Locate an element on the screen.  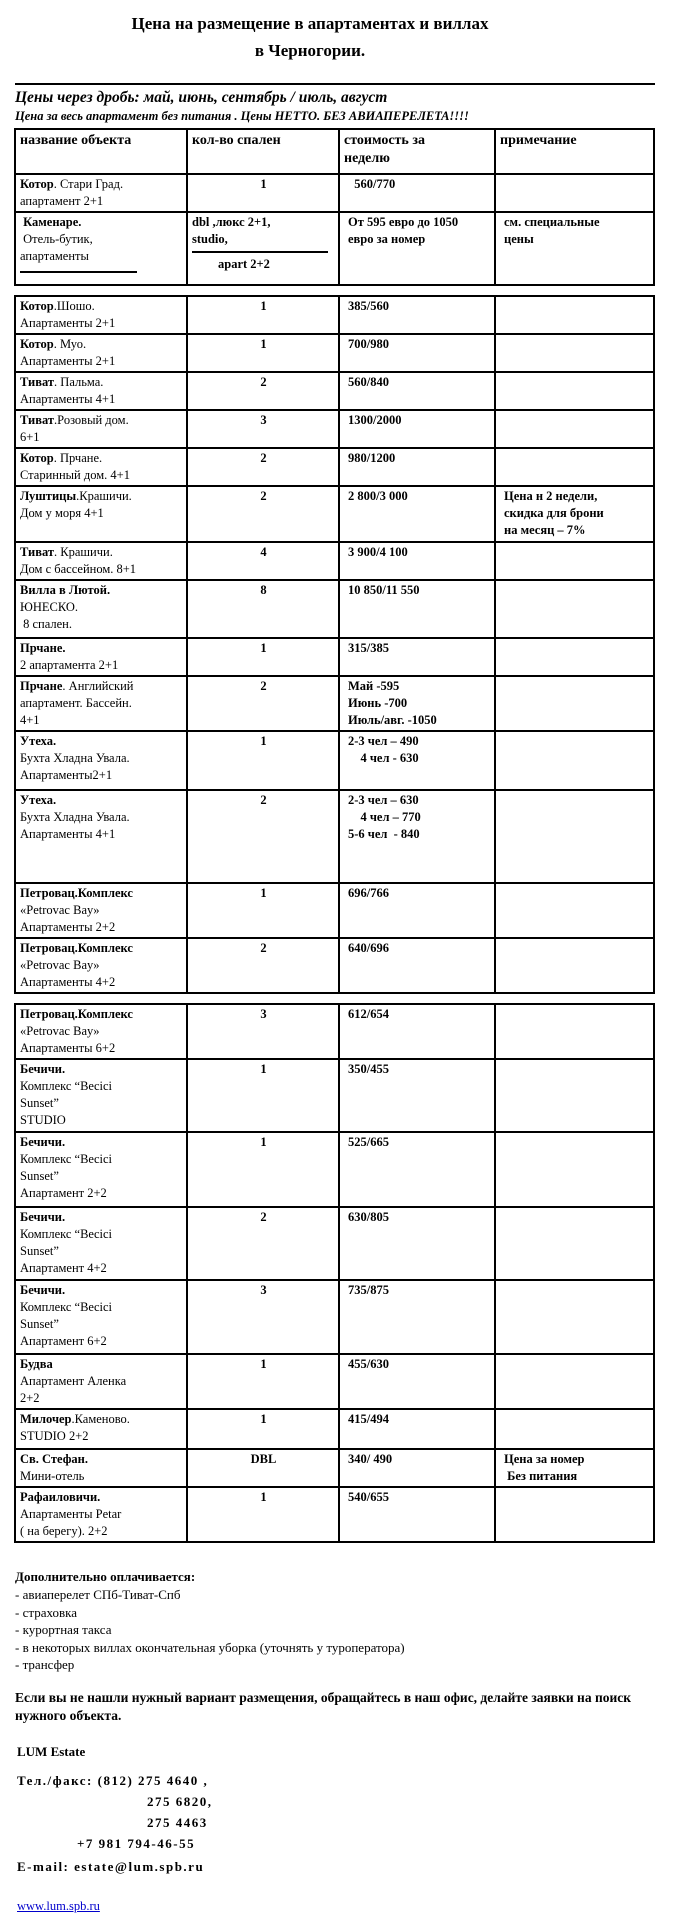
object-name-cell: Будва Апартамент Аленка 2+2 is located at coordinates (101, 1381).